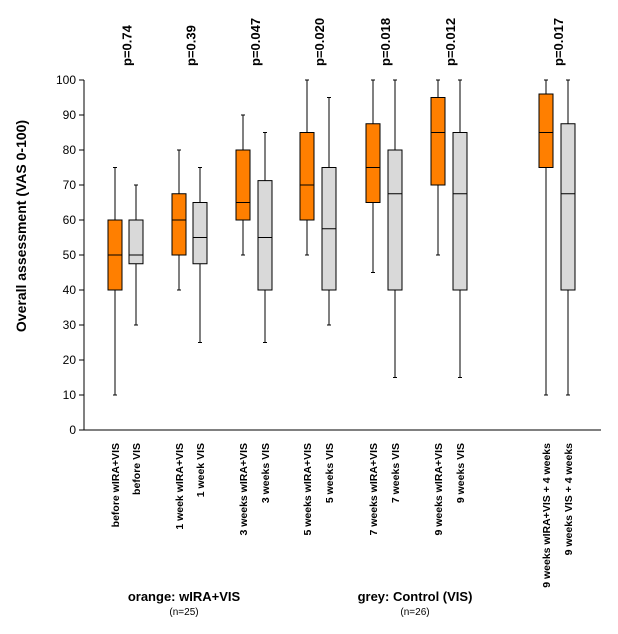 The image size is (618, 634). Describe the element at coordinates (72, 430) in the screenshot. I see `y-tick-label: 0` at that location.